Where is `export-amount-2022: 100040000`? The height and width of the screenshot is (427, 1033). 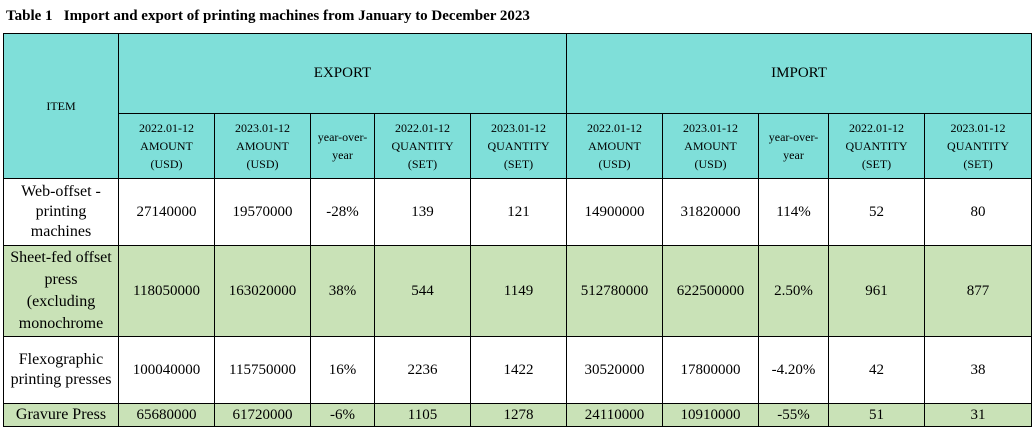 export-amount-2022: 100040000 is located at coordinates (166, 370).